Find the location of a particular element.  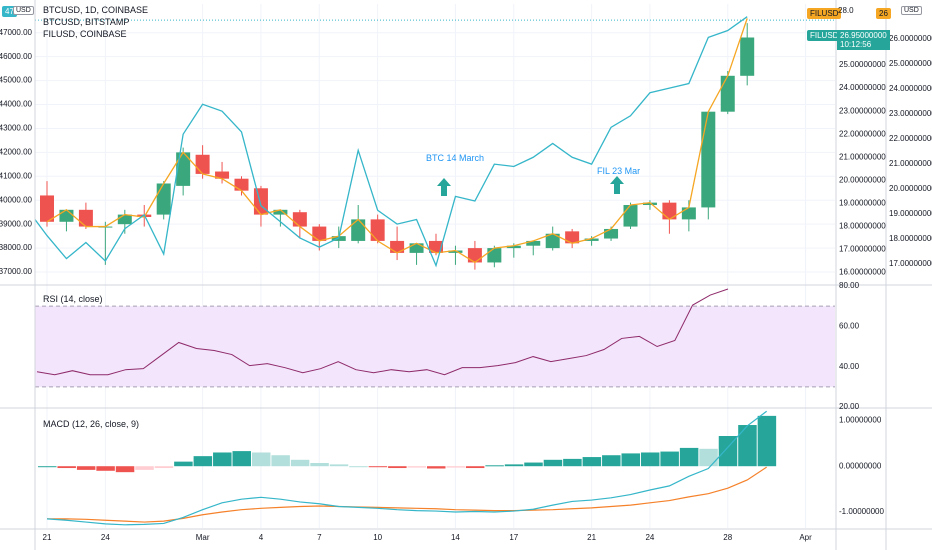

left-axis-tick: 45000.00 is located at coordinates (16, 80).